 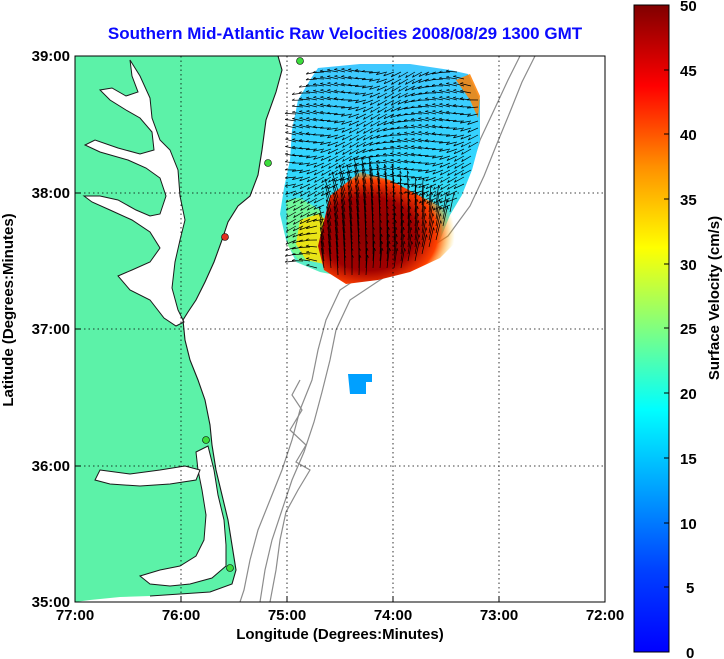 I want to click on y-tick-label: 35:00, so click(x=51, y=602).